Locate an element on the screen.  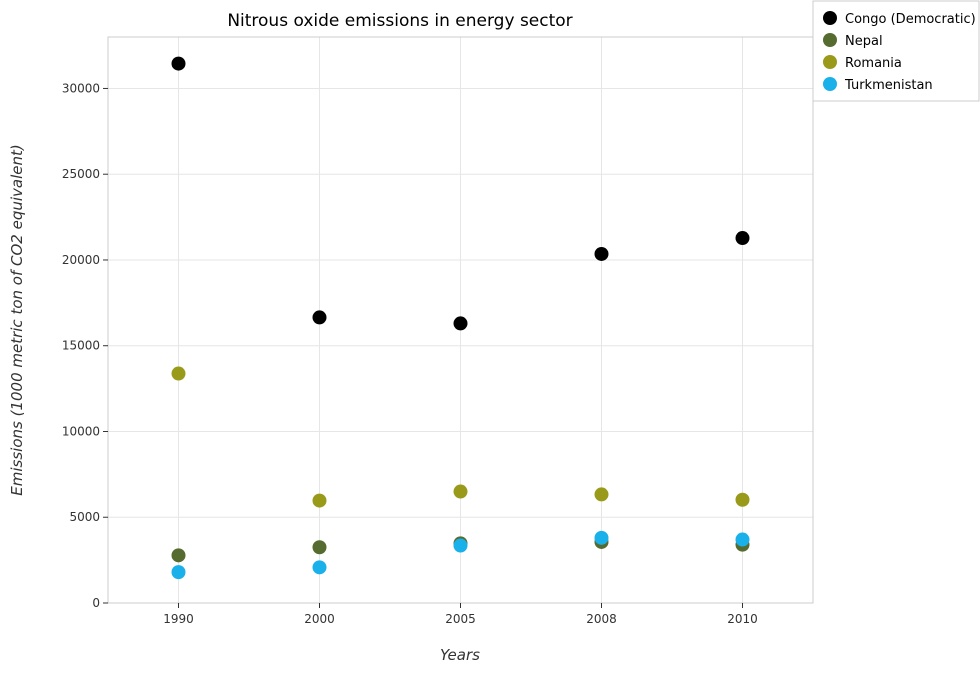
y-tick-label: 20000 is located at coordinates (81, 260).